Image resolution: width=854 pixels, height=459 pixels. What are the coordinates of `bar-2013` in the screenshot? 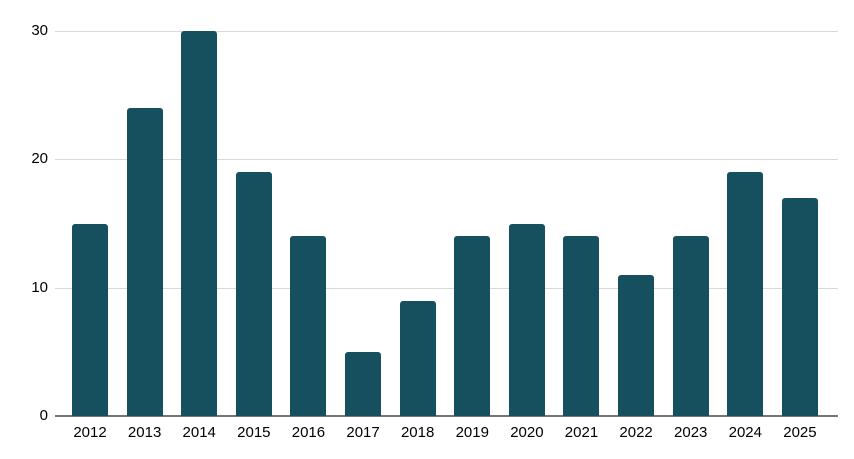 It's located at (144, 262).